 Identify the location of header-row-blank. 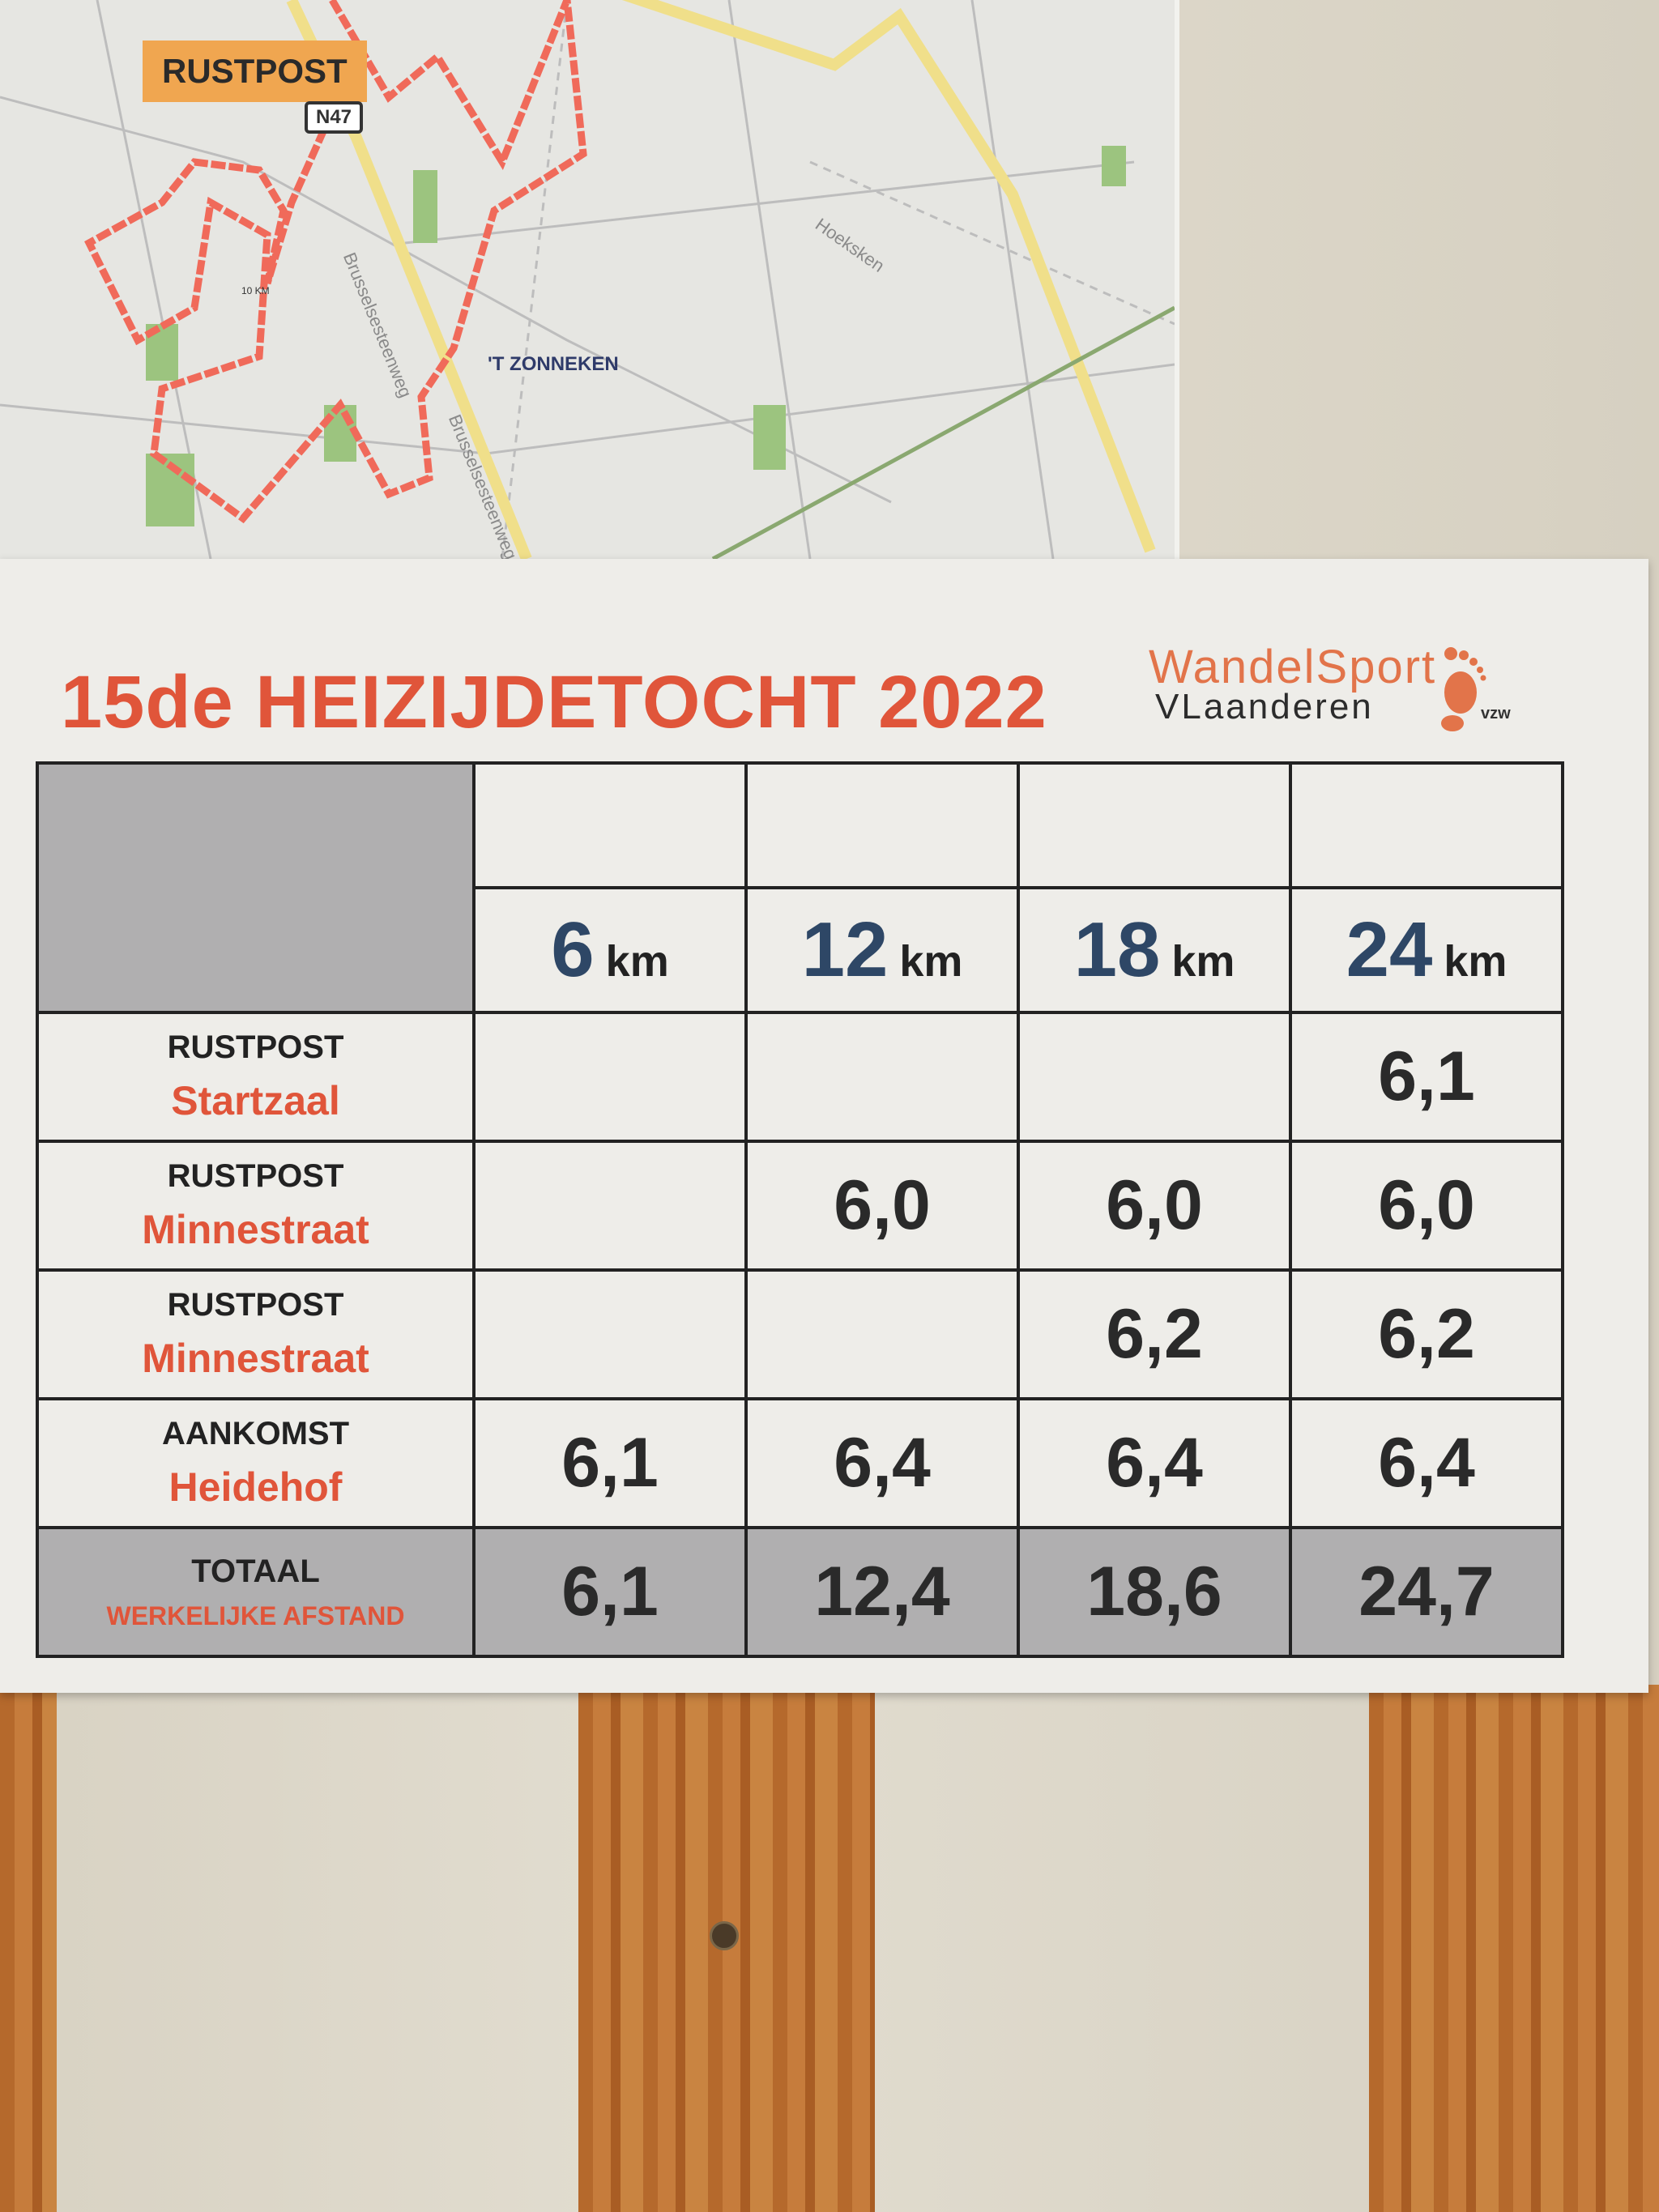
(800, 888).